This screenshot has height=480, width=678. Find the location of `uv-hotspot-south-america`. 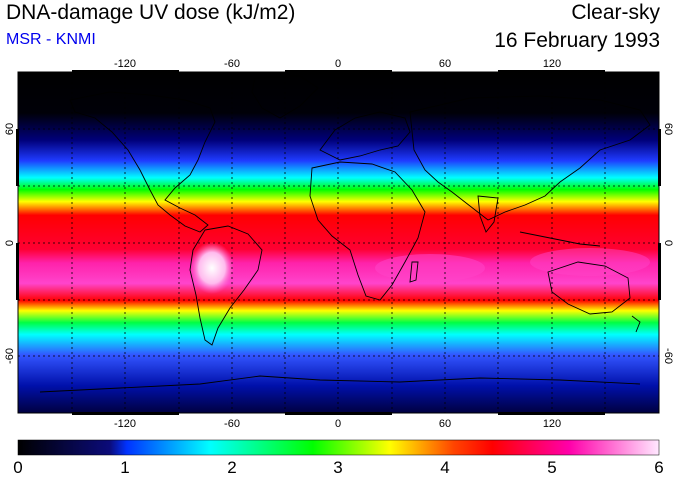

uv-hotspot-south-america is located at coordinates (212, 268).